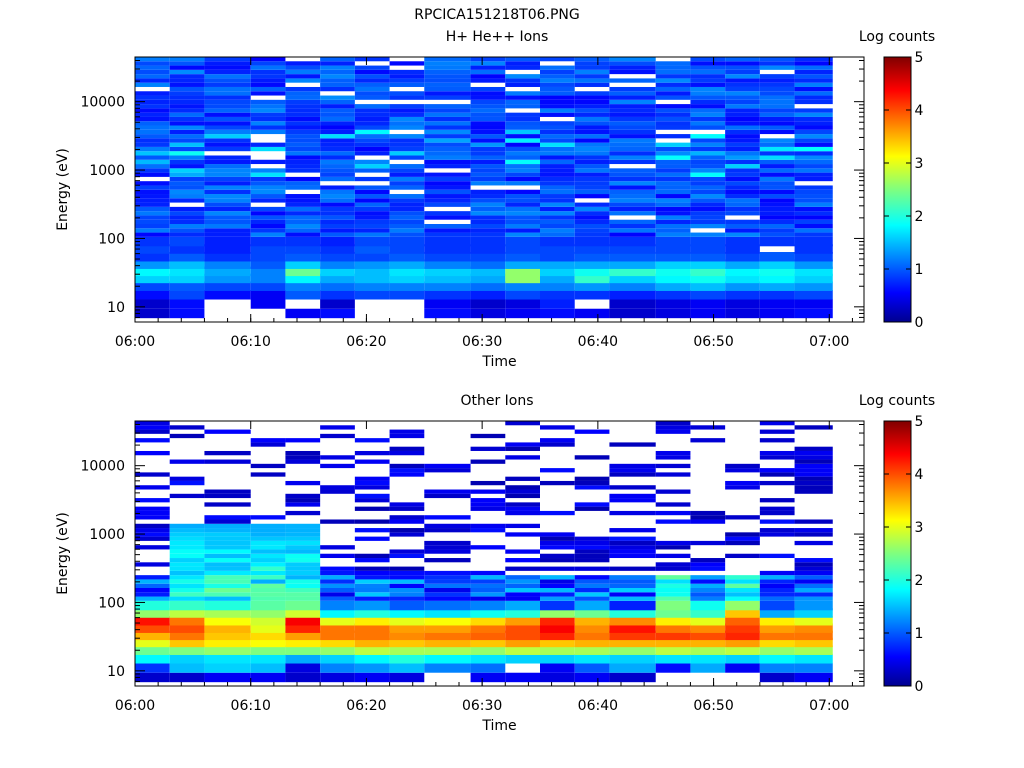 Image resolution: width=1024 pixels, height=768 pixels. I want to click on figure-title: RPCICA151218T06.PNG, so click(496, 15).